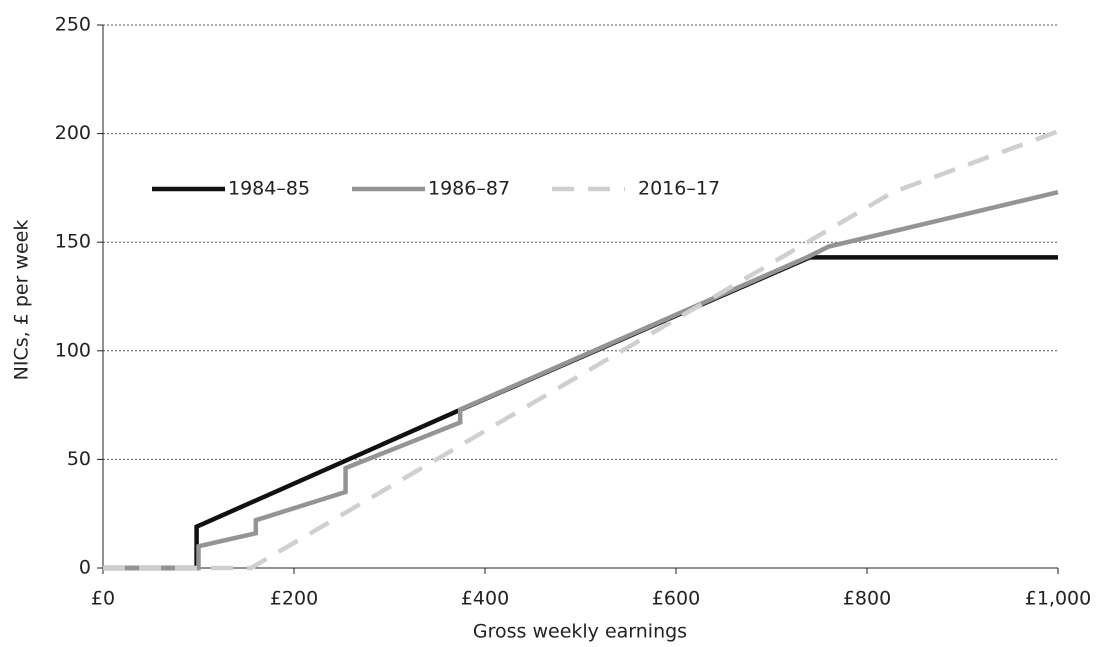 The height and width of the screenshot is (647, 1097). I want to click on x-tick-label: £400, so click(485, 599).